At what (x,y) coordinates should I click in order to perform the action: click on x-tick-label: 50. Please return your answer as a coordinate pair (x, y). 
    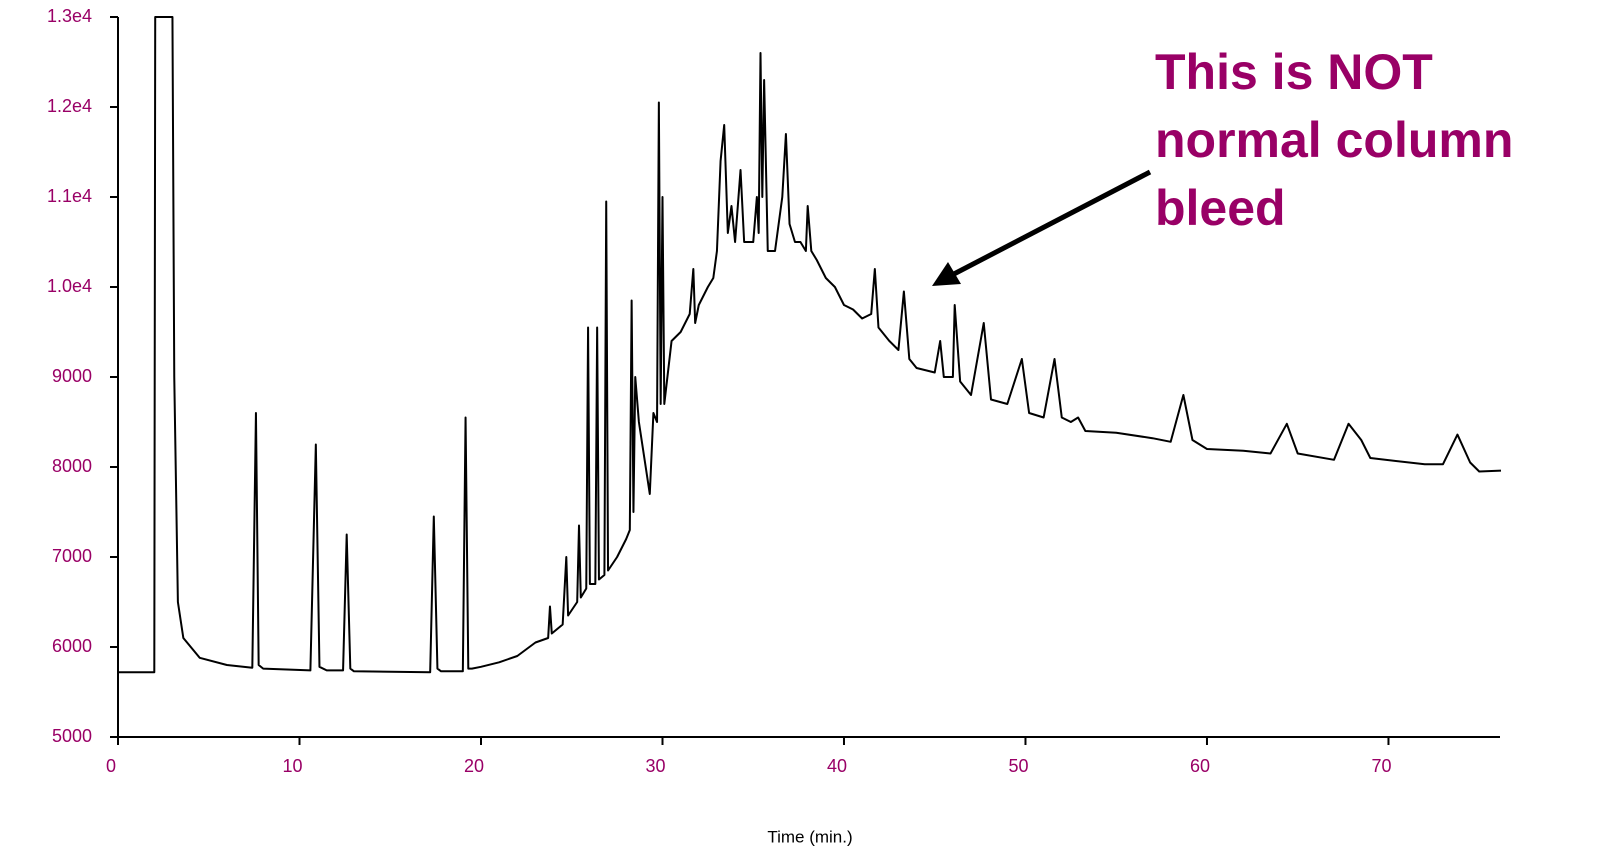
    Looking at the image, I should click on (1018, 766).